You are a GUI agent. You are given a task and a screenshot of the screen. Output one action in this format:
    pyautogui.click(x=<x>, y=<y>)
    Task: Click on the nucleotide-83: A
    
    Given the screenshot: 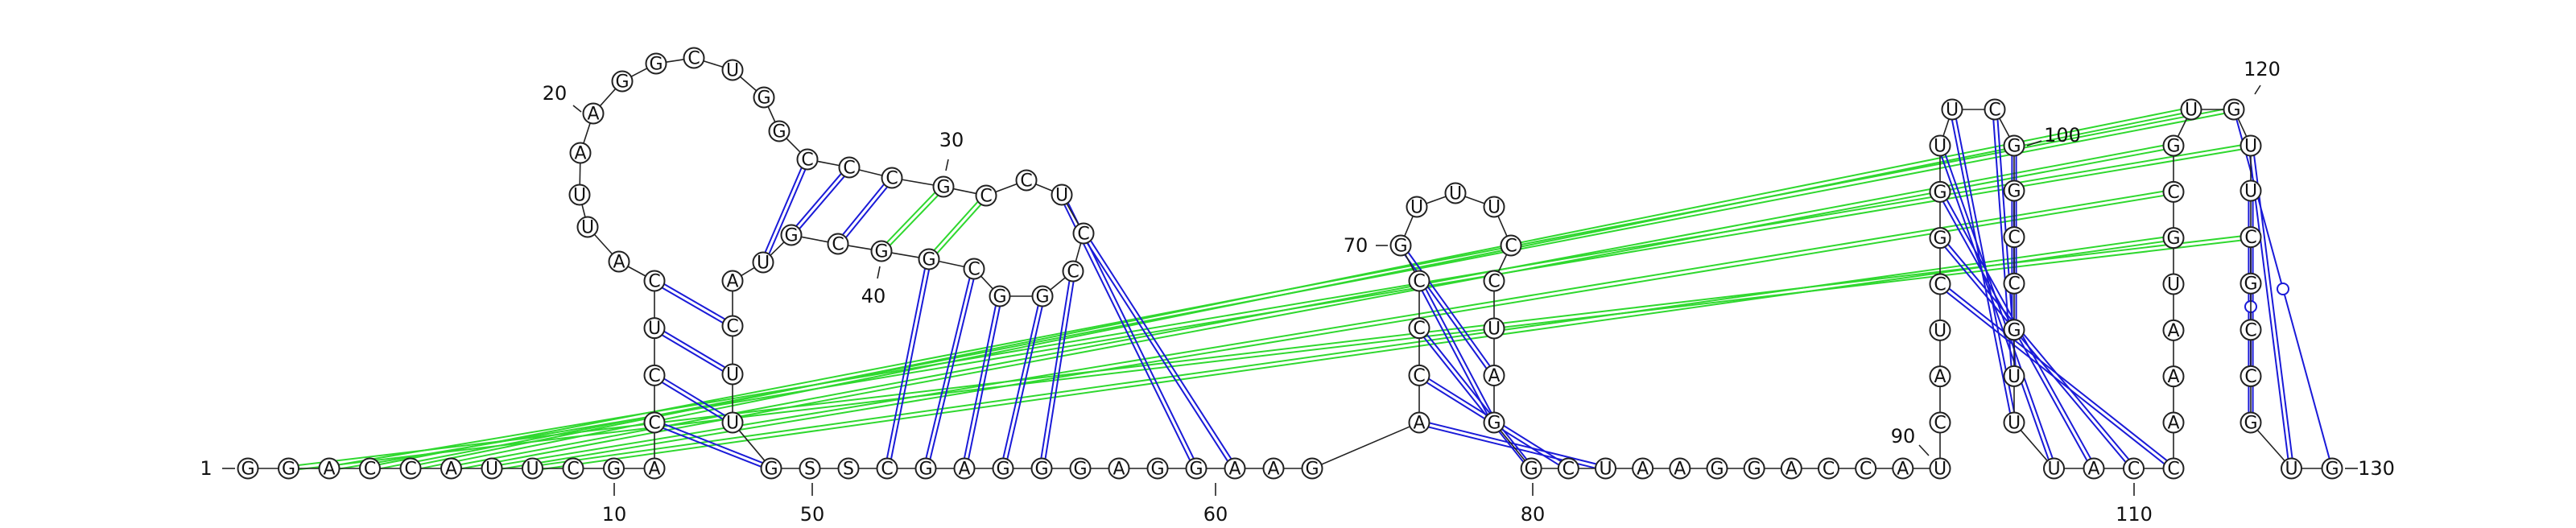 What is the action you would take?
    pyautogui.click(x=1791, y=469)
    